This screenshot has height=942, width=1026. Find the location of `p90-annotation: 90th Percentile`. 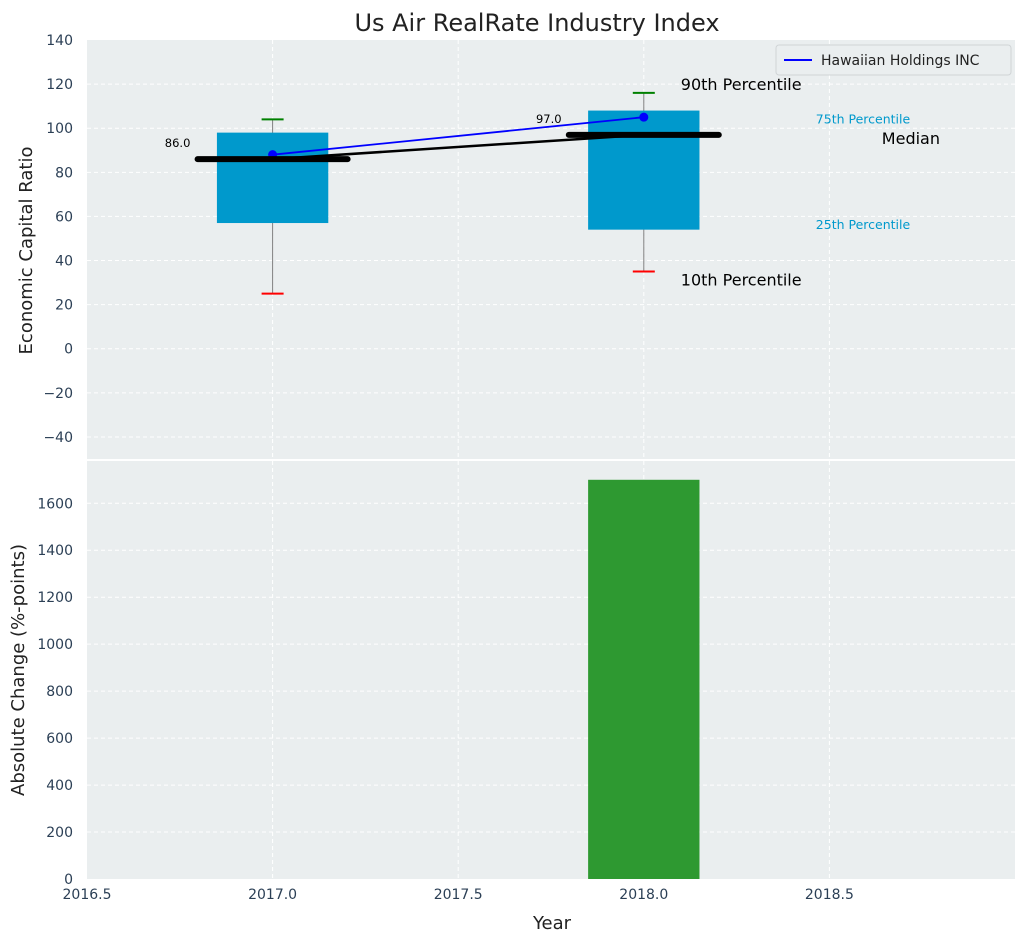

p90-annotation: 90th Percentile is located at coordinates (741, 84).